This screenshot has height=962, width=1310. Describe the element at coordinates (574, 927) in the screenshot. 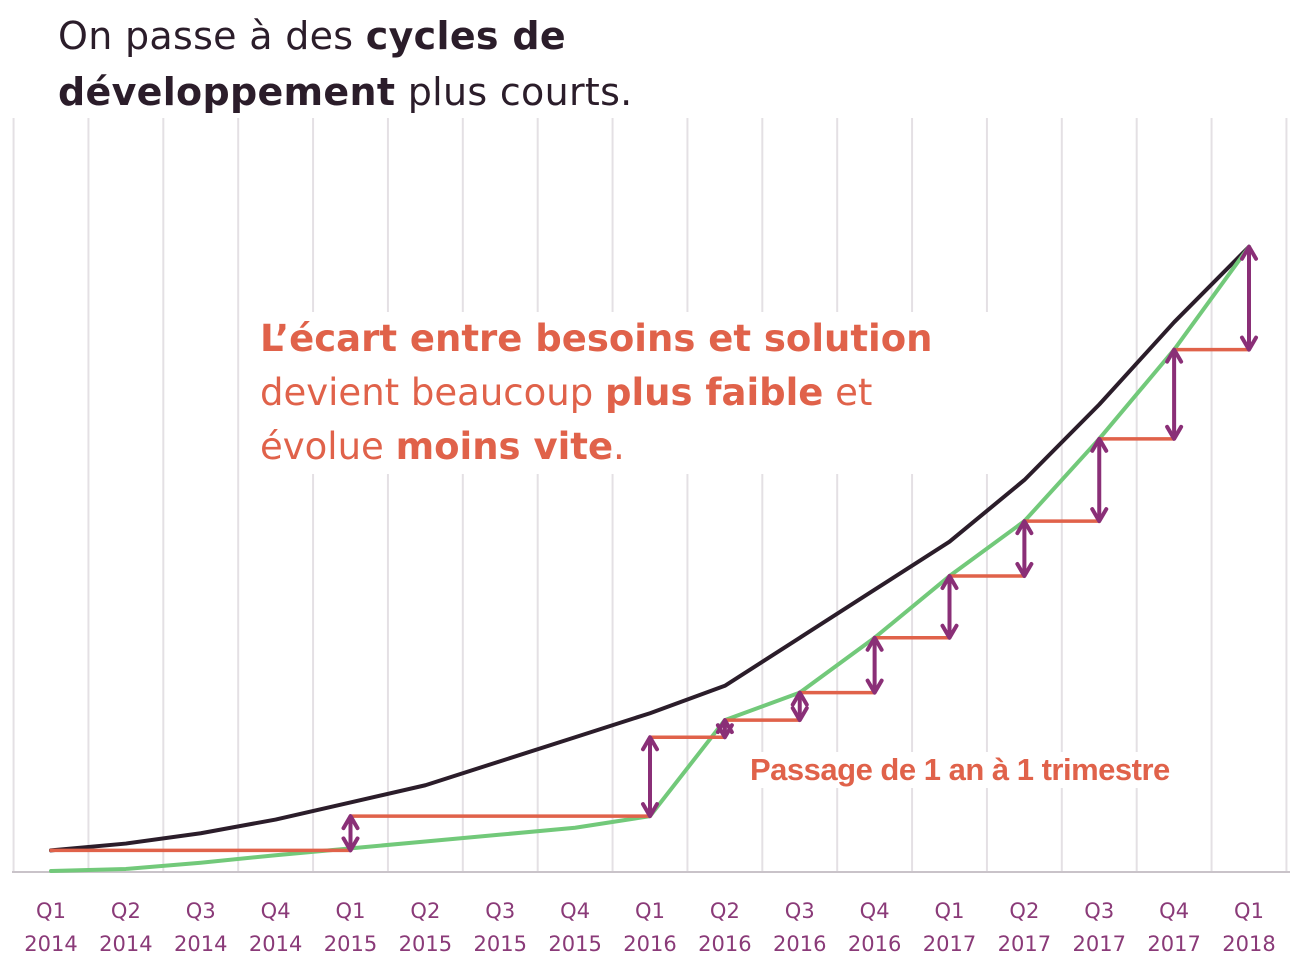

I see `x-tick-label: Q4 2015` at that location.